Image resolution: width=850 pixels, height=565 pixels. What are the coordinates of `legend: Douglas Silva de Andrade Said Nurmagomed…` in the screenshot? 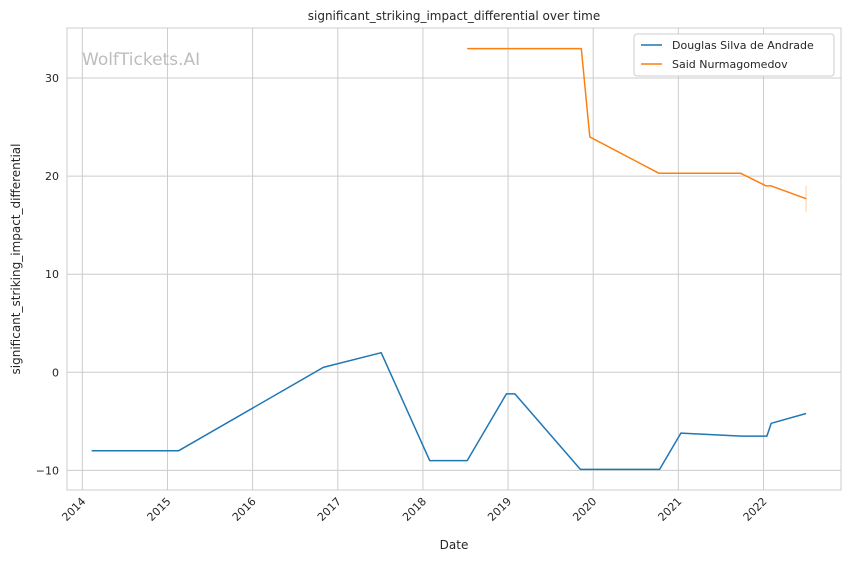 It's located at (734, 55).